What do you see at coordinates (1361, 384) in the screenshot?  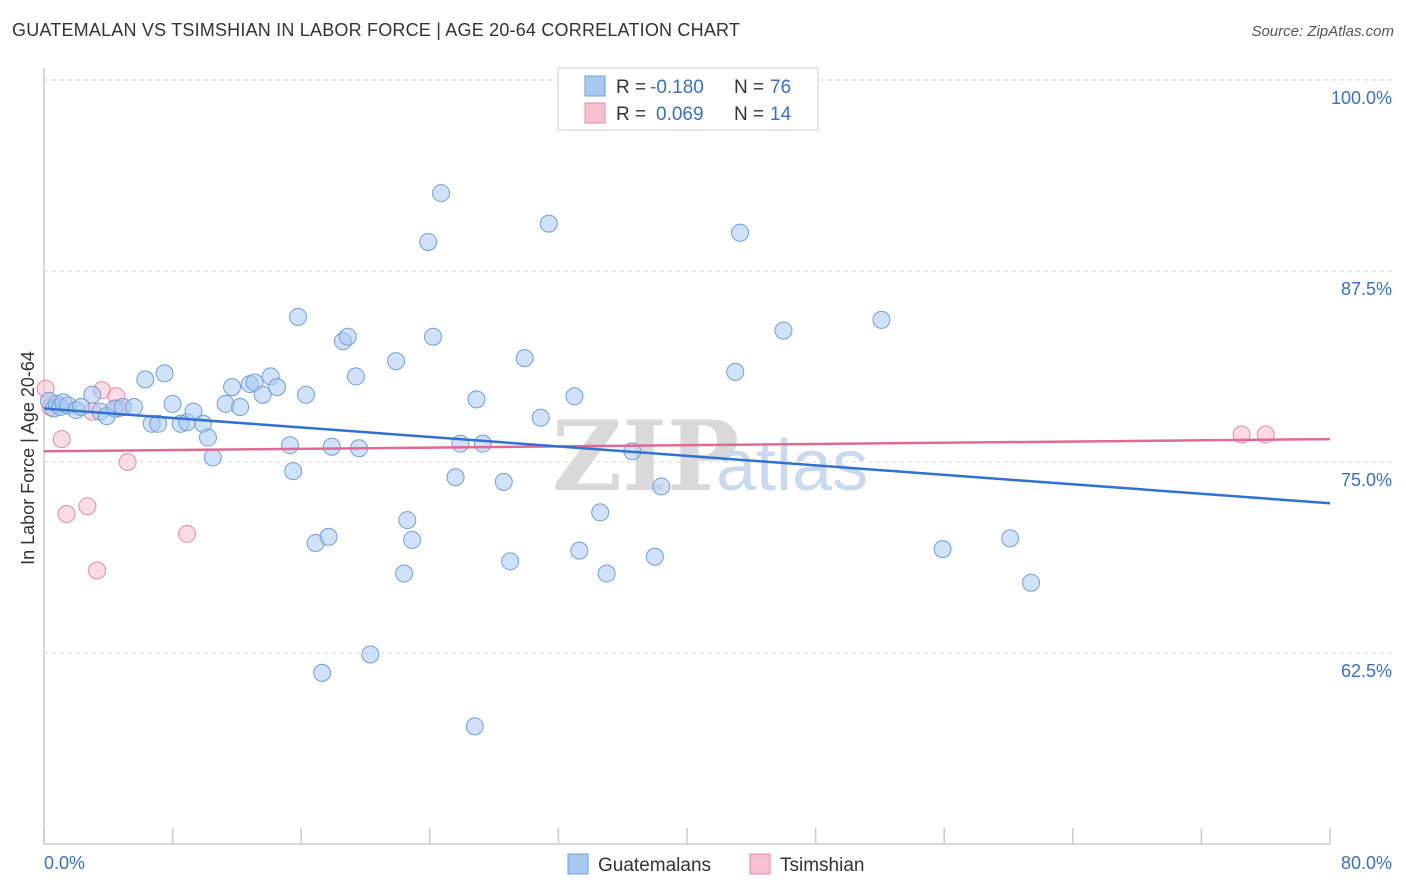 I see `y-axis-tick-labels: 62.5% 75.0% 87.5% 100.0%` at bounding box center [1361, 384].